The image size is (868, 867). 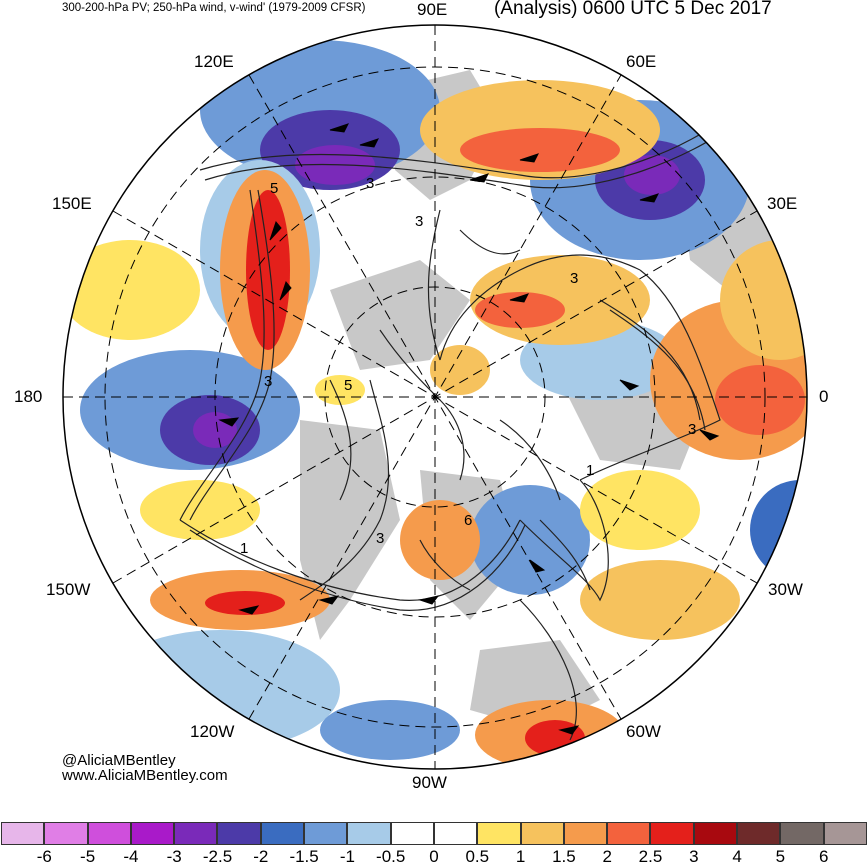 I want to click on colorbar-tick-label: -2.5, so click(x=217, y=856).